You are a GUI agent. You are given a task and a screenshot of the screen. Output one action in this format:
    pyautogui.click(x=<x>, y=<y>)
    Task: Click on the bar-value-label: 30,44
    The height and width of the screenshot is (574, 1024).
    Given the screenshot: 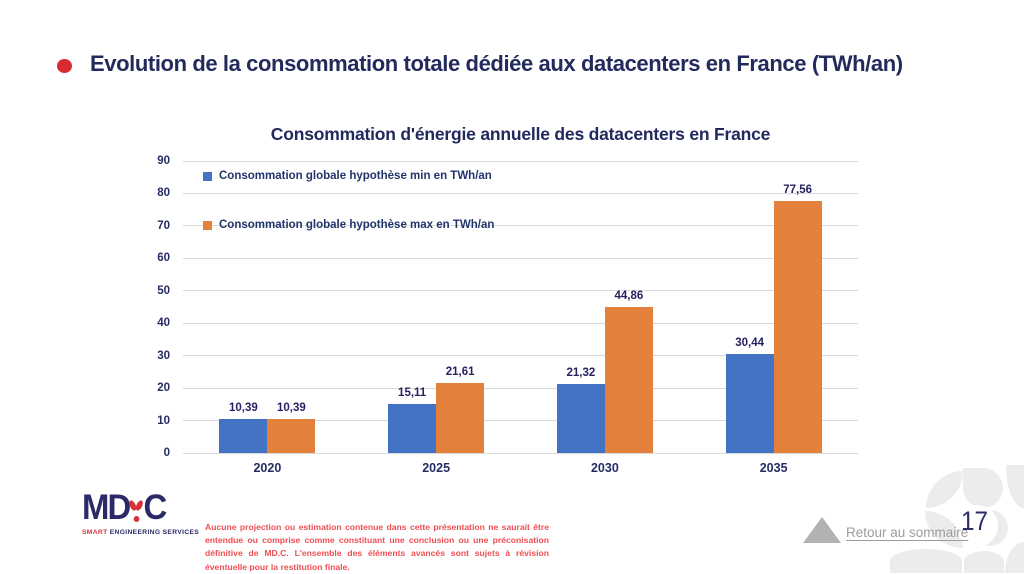 What is the action you would take?
    pyautogui.click(x=750, y=343)
    